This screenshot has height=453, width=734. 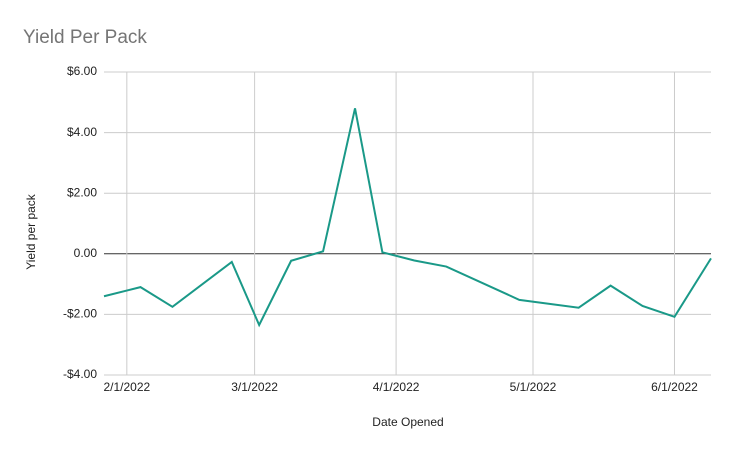 I want to click on chart-title: Yield Per Pack, so click(x=85, y=37).